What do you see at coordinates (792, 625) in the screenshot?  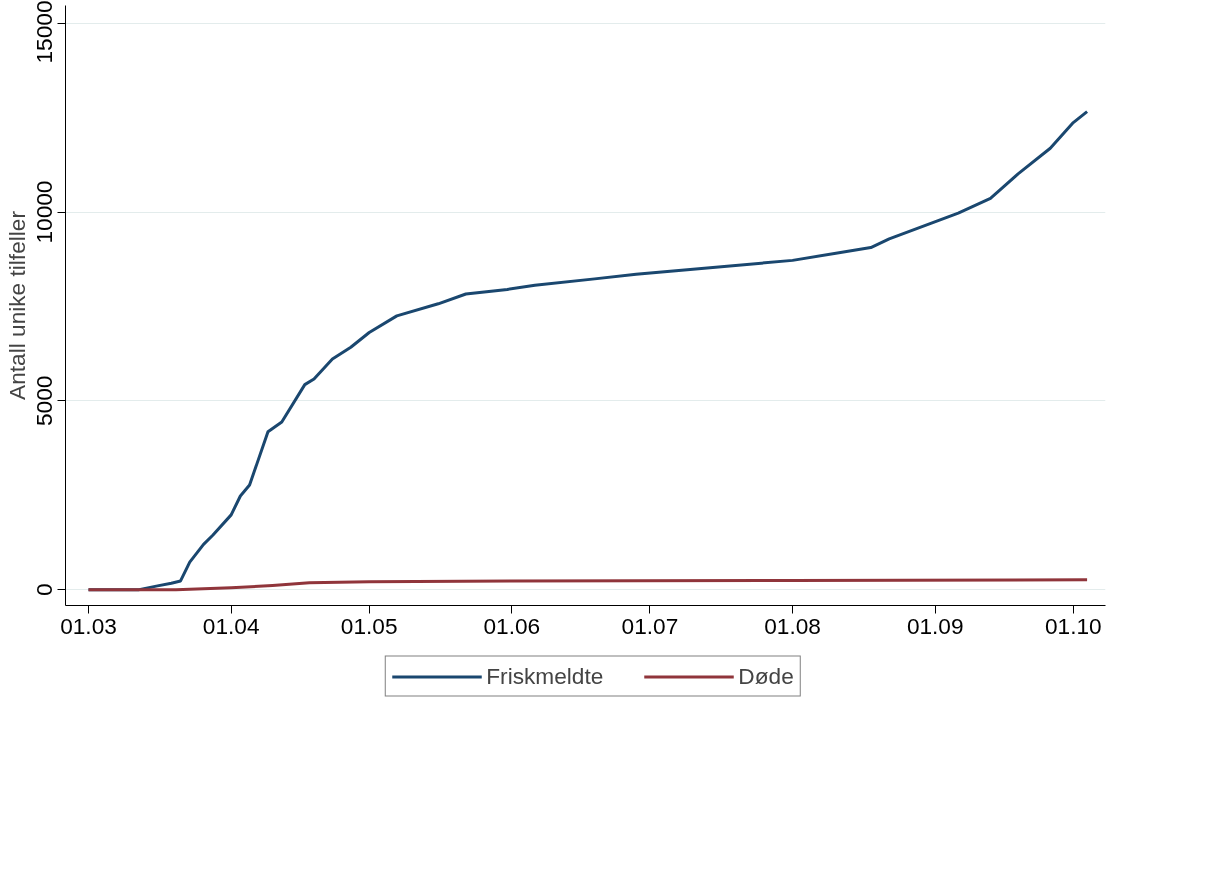 I see `x-tick-label: 01.08` at bounding box center [792, 625].